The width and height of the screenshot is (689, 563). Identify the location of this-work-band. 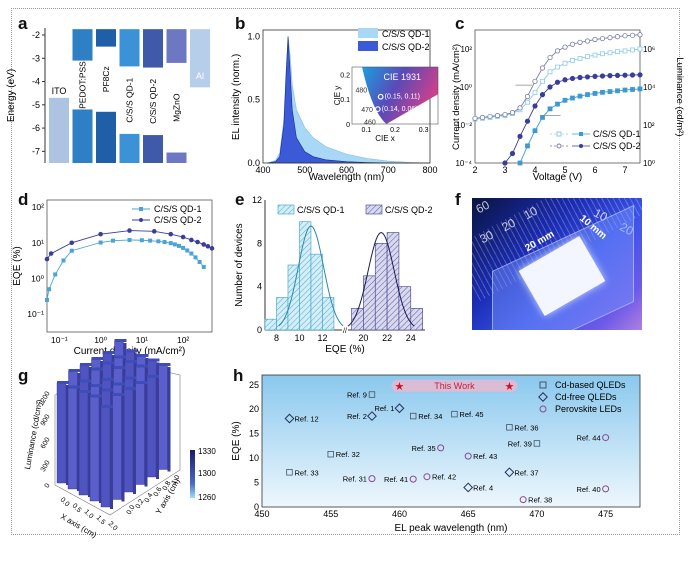
(454, 385).